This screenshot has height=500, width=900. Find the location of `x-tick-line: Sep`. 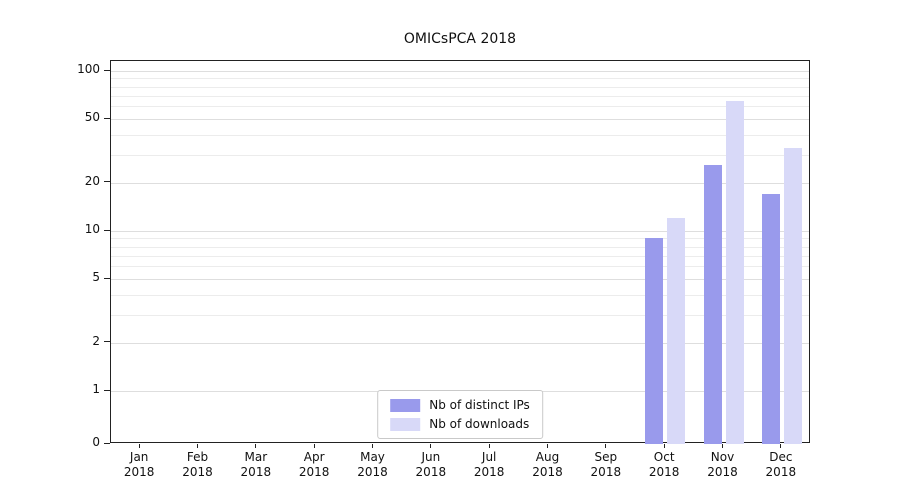

x-tick-line: Sep is located at coordinates (606, 457).